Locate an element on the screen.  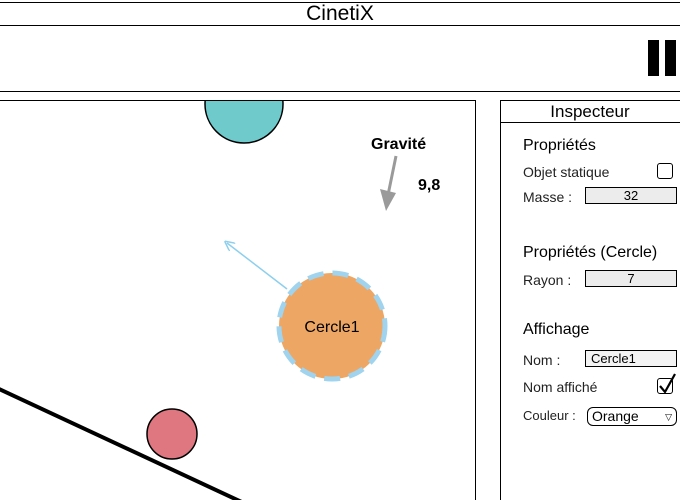
mass-input: 32 is located at coordinates (631, 195).